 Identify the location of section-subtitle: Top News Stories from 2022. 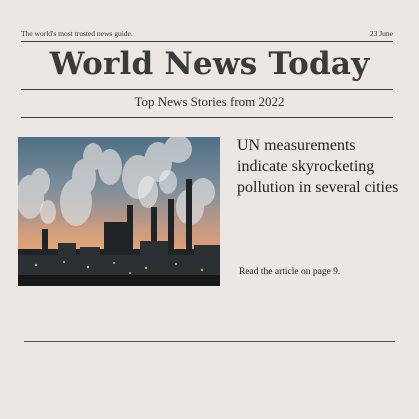
(209, 101).